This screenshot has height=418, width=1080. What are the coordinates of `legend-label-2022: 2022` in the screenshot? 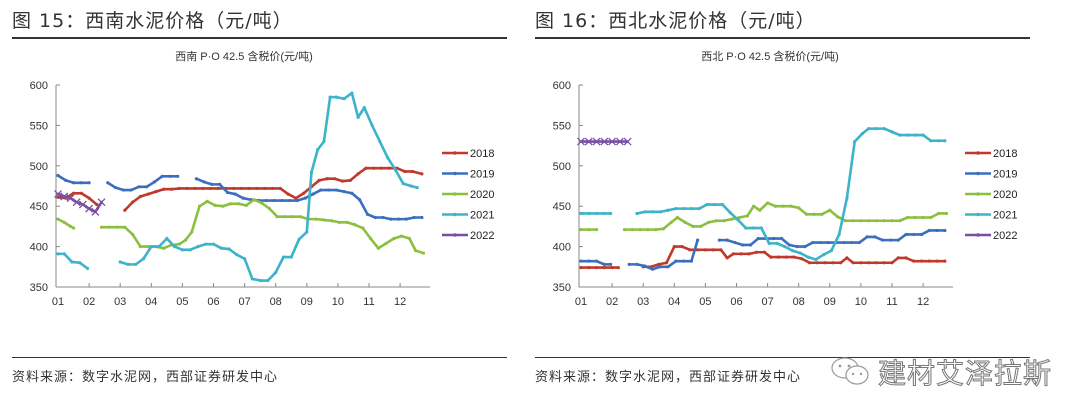 It's located at (482, 236).